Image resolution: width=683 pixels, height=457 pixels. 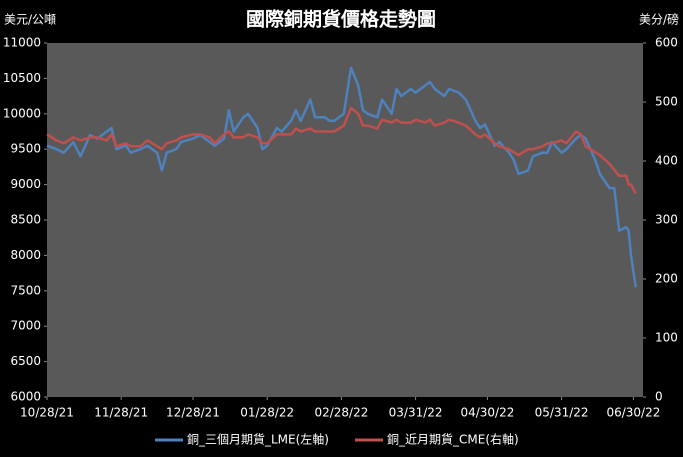 I want to click on y-tick-label: 6000, so click(x=25, y=397).